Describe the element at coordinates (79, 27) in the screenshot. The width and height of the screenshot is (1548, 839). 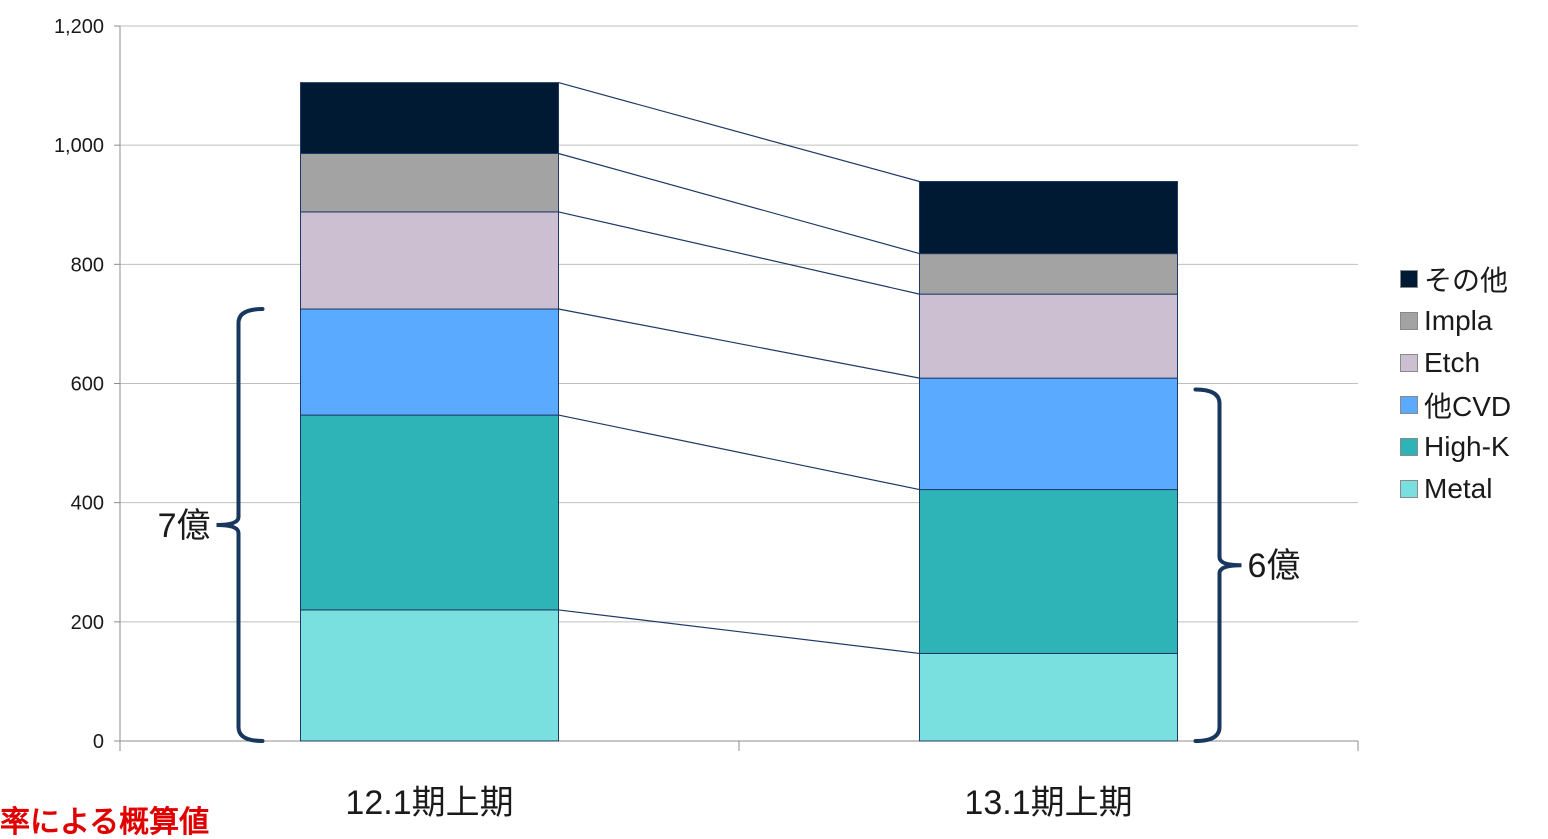
I see `y-tick-label: 1,200` at that location.